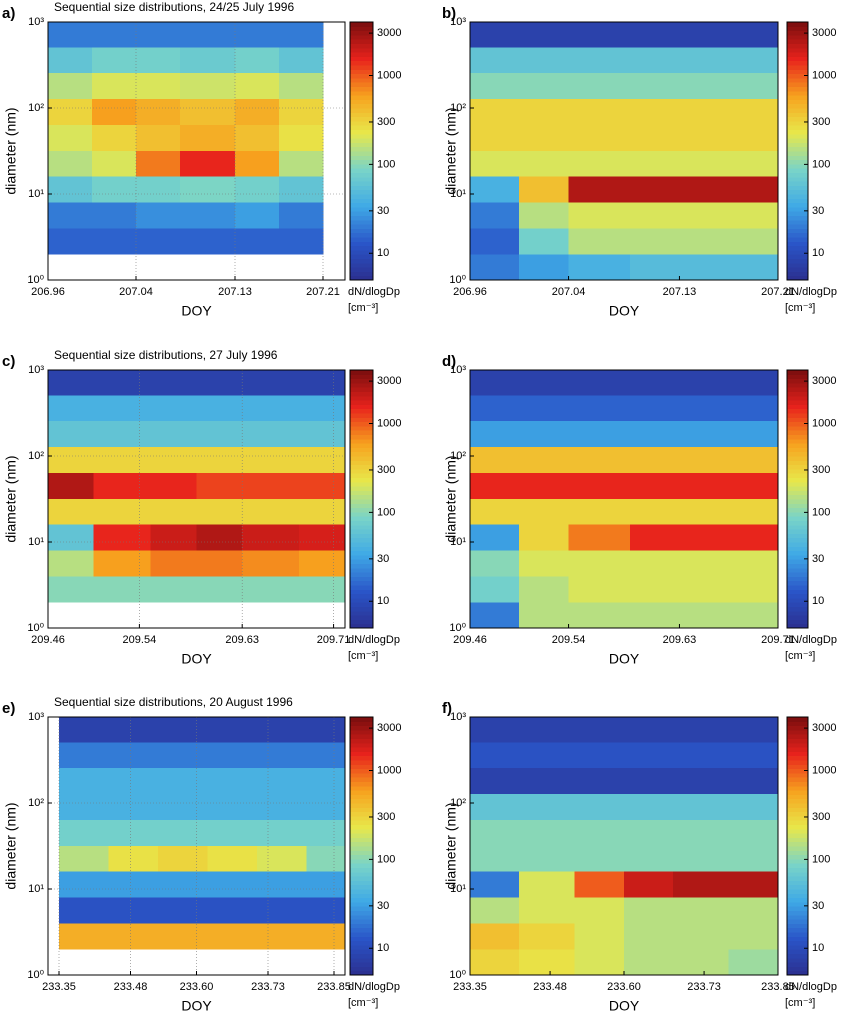 The width and height of the screenshot is (856, 1028). I want to click on y-tick-label: 10¹, so click(36, 542).